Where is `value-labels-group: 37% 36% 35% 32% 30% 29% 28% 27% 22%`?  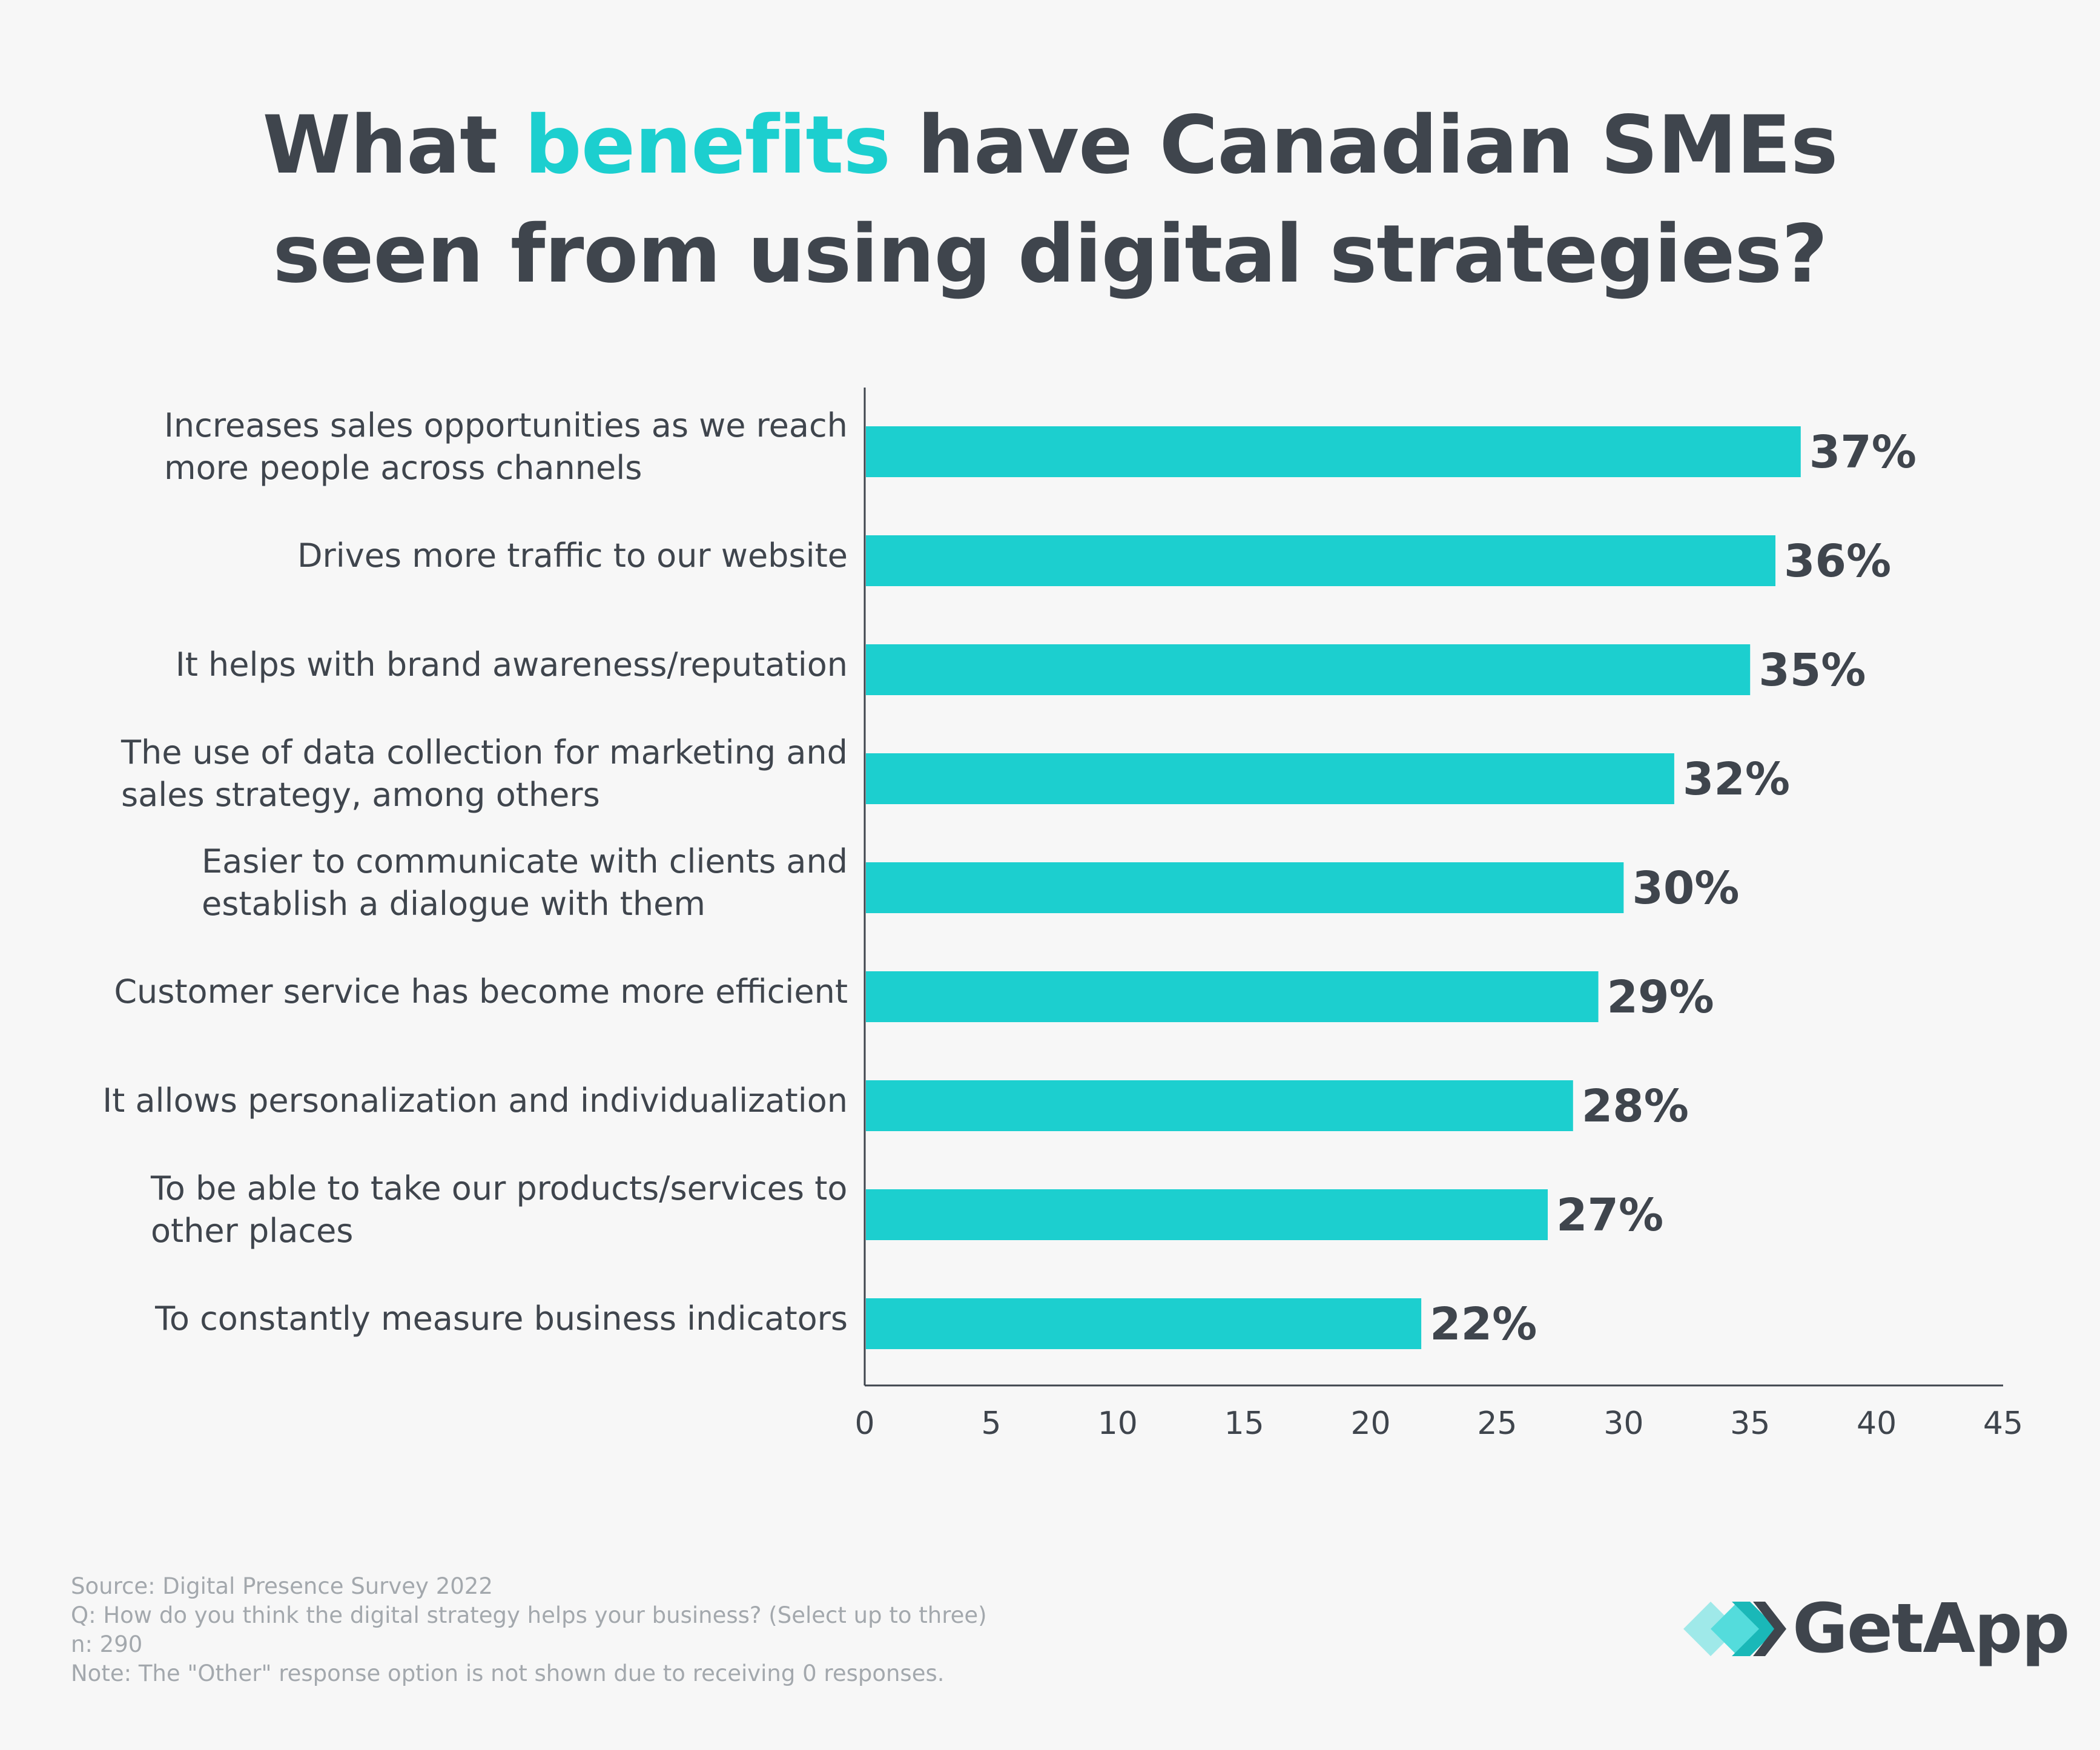 value-labels-group: 37% 36% 35% 32% 30% 29% 28% 27% 22% is located at coordinates (1673, 888).